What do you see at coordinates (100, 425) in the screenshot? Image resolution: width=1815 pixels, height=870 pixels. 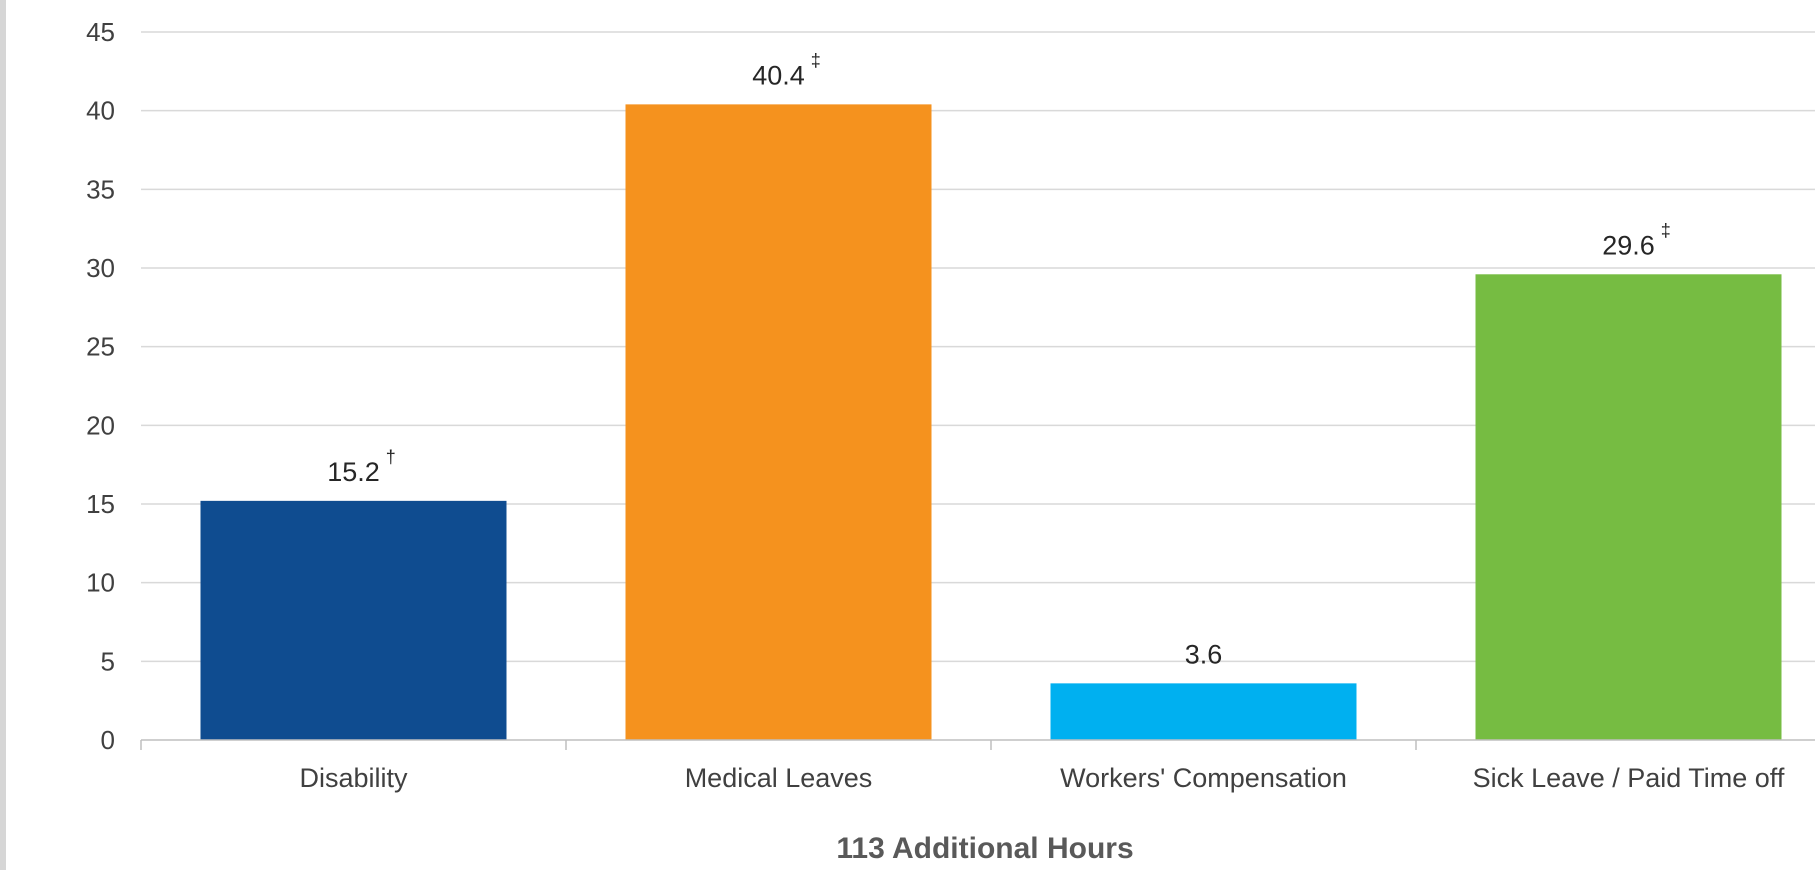 I see `y-tick-label: 20` at bounding box center [100, 425].